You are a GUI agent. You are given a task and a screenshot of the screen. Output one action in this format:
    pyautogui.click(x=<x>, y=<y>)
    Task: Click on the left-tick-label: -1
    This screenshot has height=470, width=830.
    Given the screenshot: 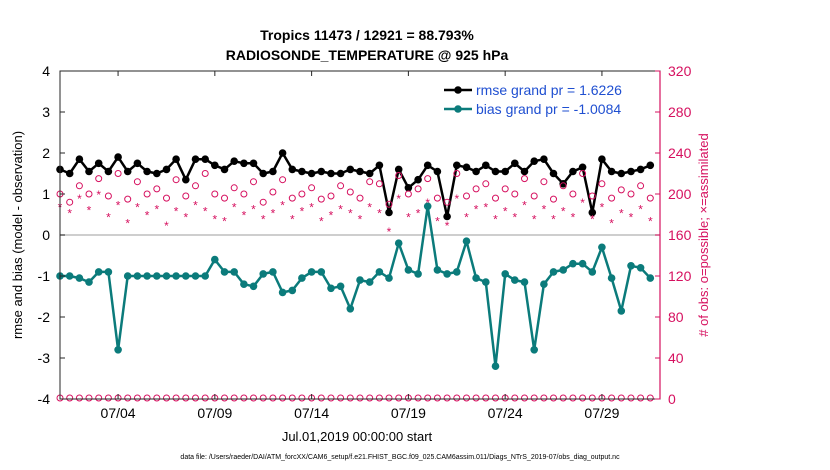 What is the action you would take?
    pyautogui.click(x=44, y=276)
    